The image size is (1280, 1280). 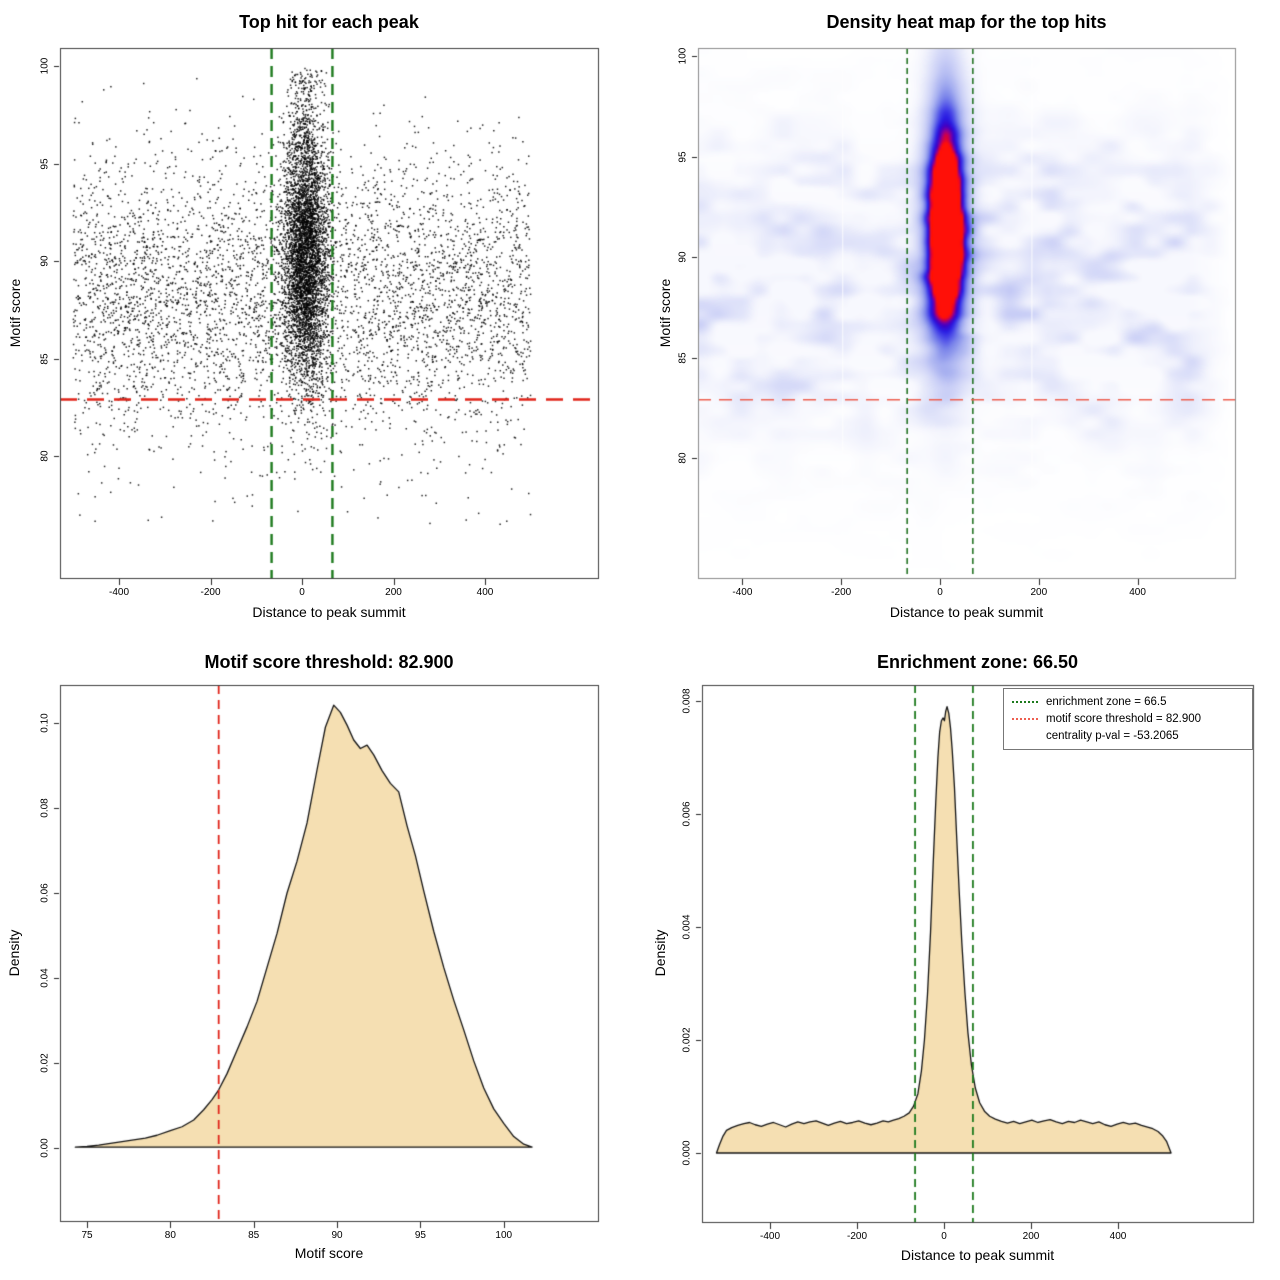 I want to click on legend-item-enrichment-zone: enrichment zone = 66.5, so click(x=1128, y=702).